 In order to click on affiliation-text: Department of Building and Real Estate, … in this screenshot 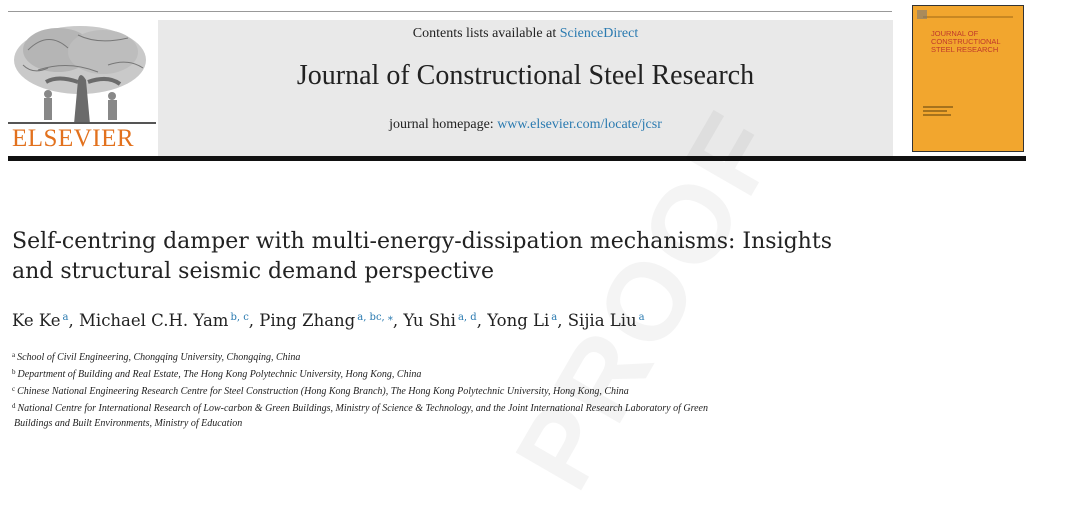, I will do `click(219, 374)`.